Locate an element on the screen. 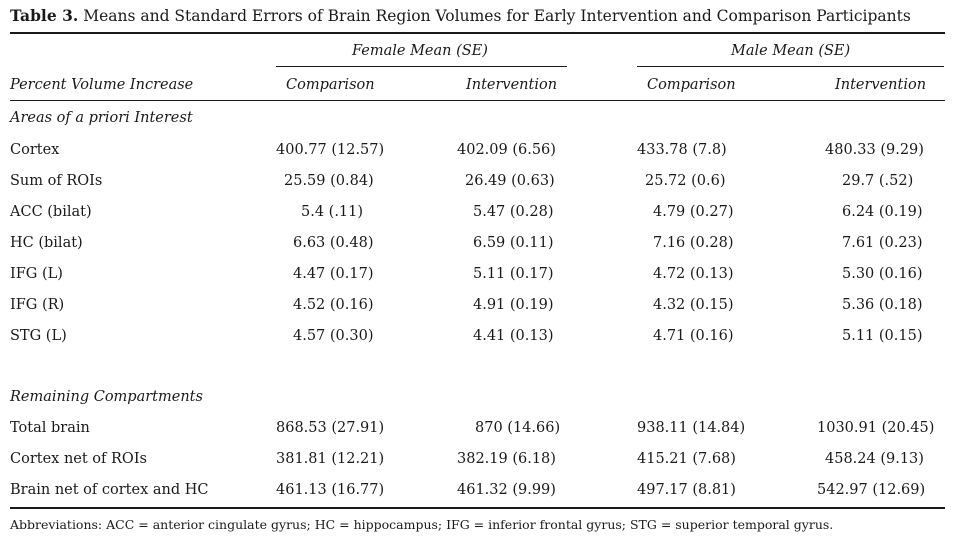  value-cell: 868.53 (27.91) is located at coordinates (330, 428).